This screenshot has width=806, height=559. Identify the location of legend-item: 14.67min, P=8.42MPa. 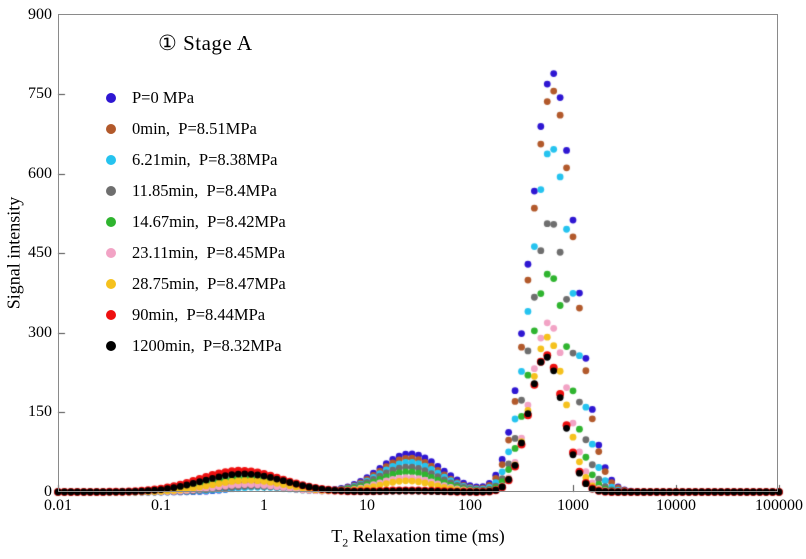
(196, 221).